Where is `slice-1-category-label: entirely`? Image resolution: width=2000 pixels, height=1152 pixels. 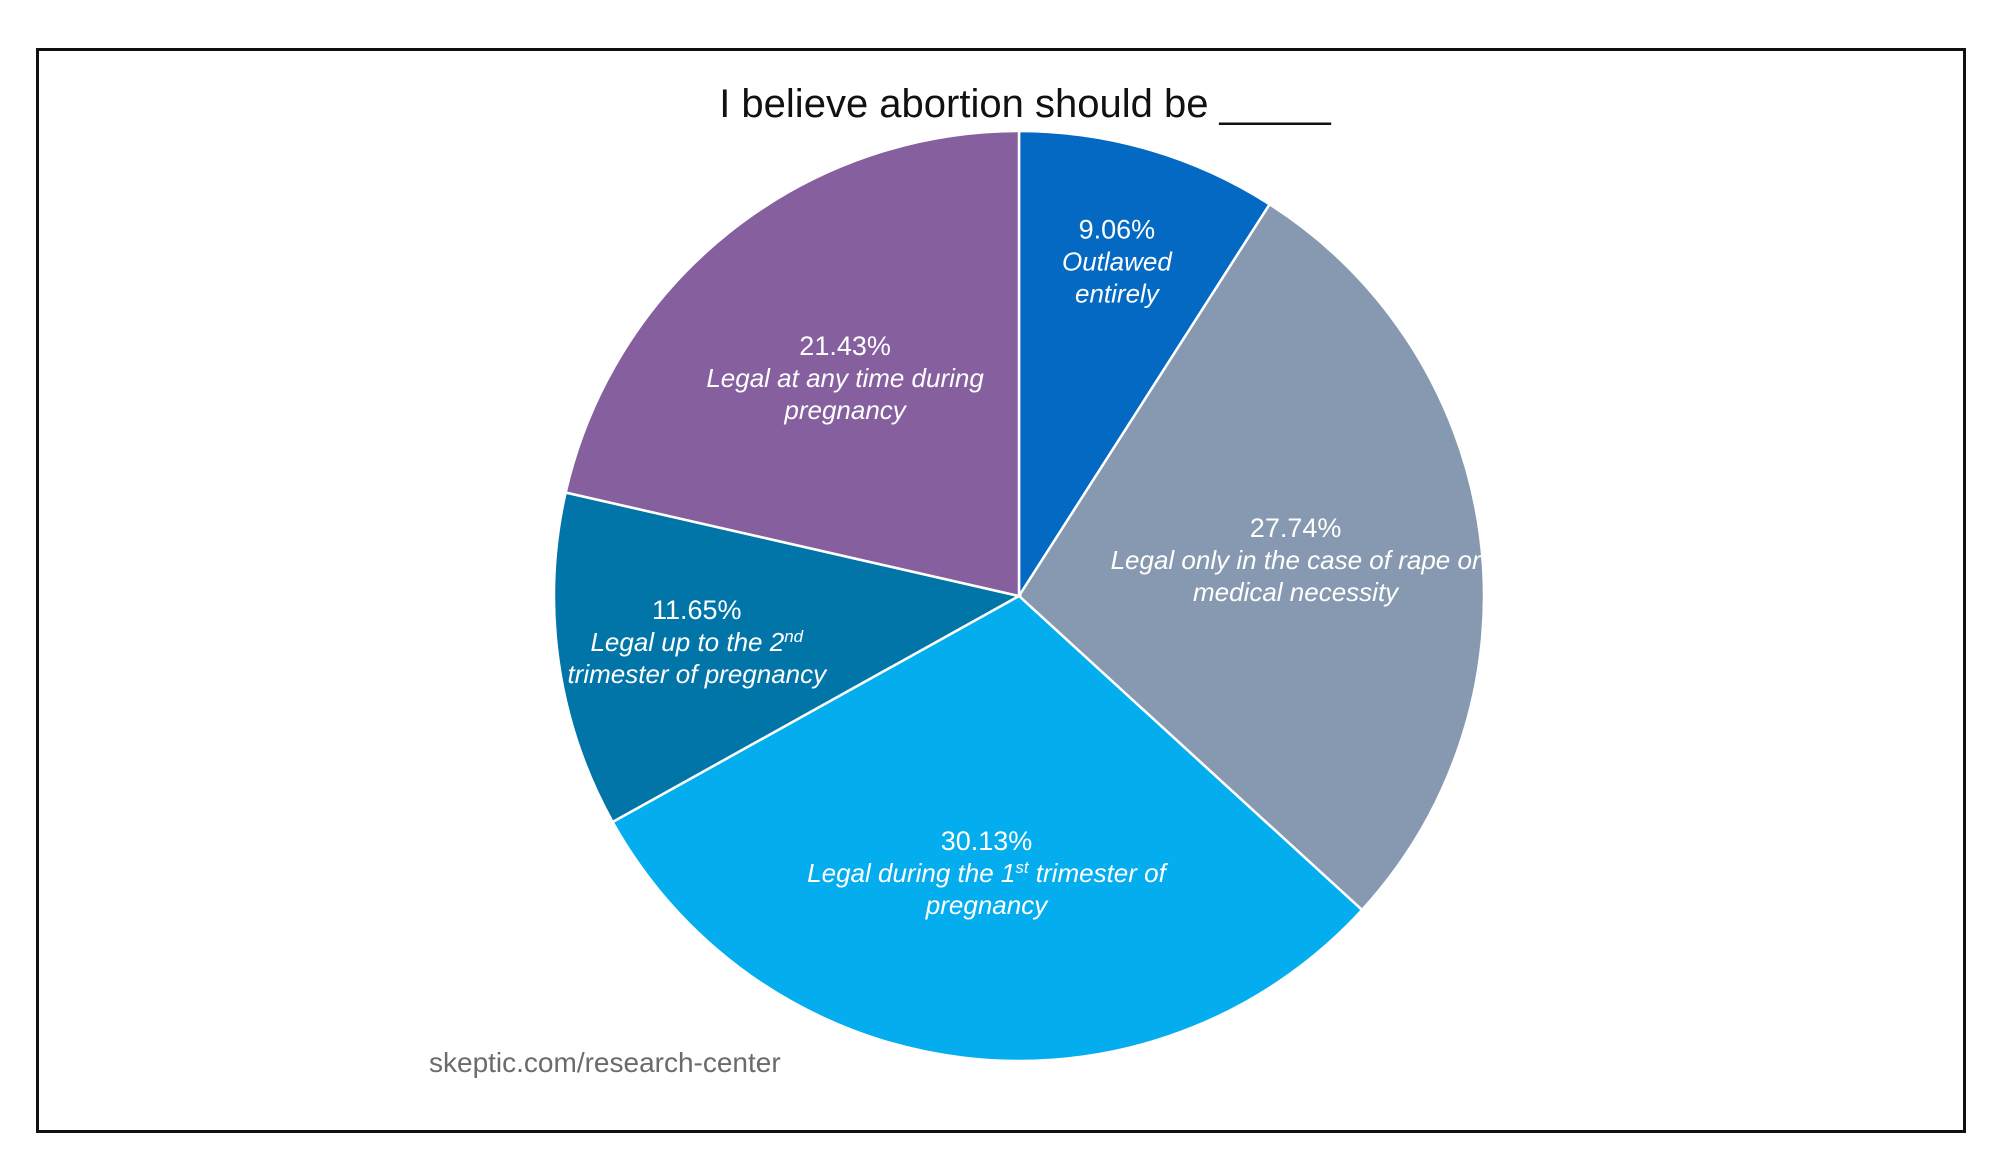 slice-1-category-label: entirely is located at coordinates (1118, 293).